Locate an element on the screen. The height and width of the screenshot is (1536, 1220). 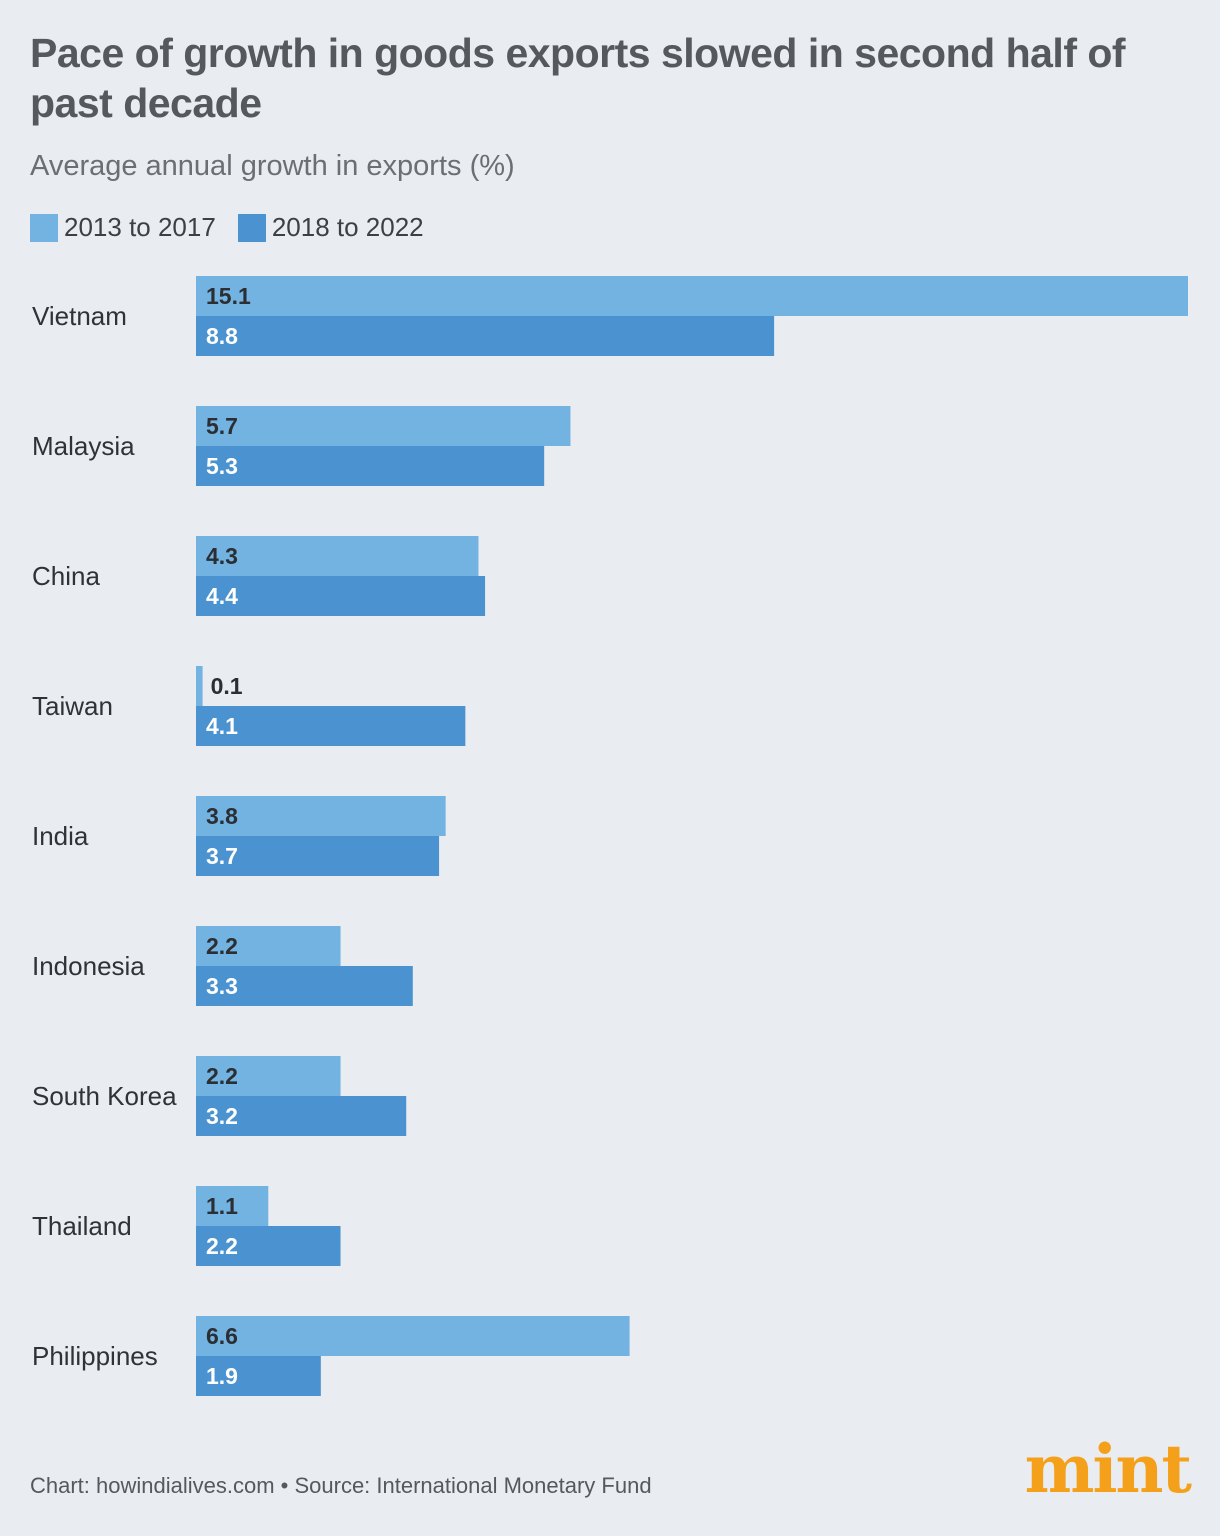
value-label-china-series-2: 4.4 is located at coordinates (222, 596).